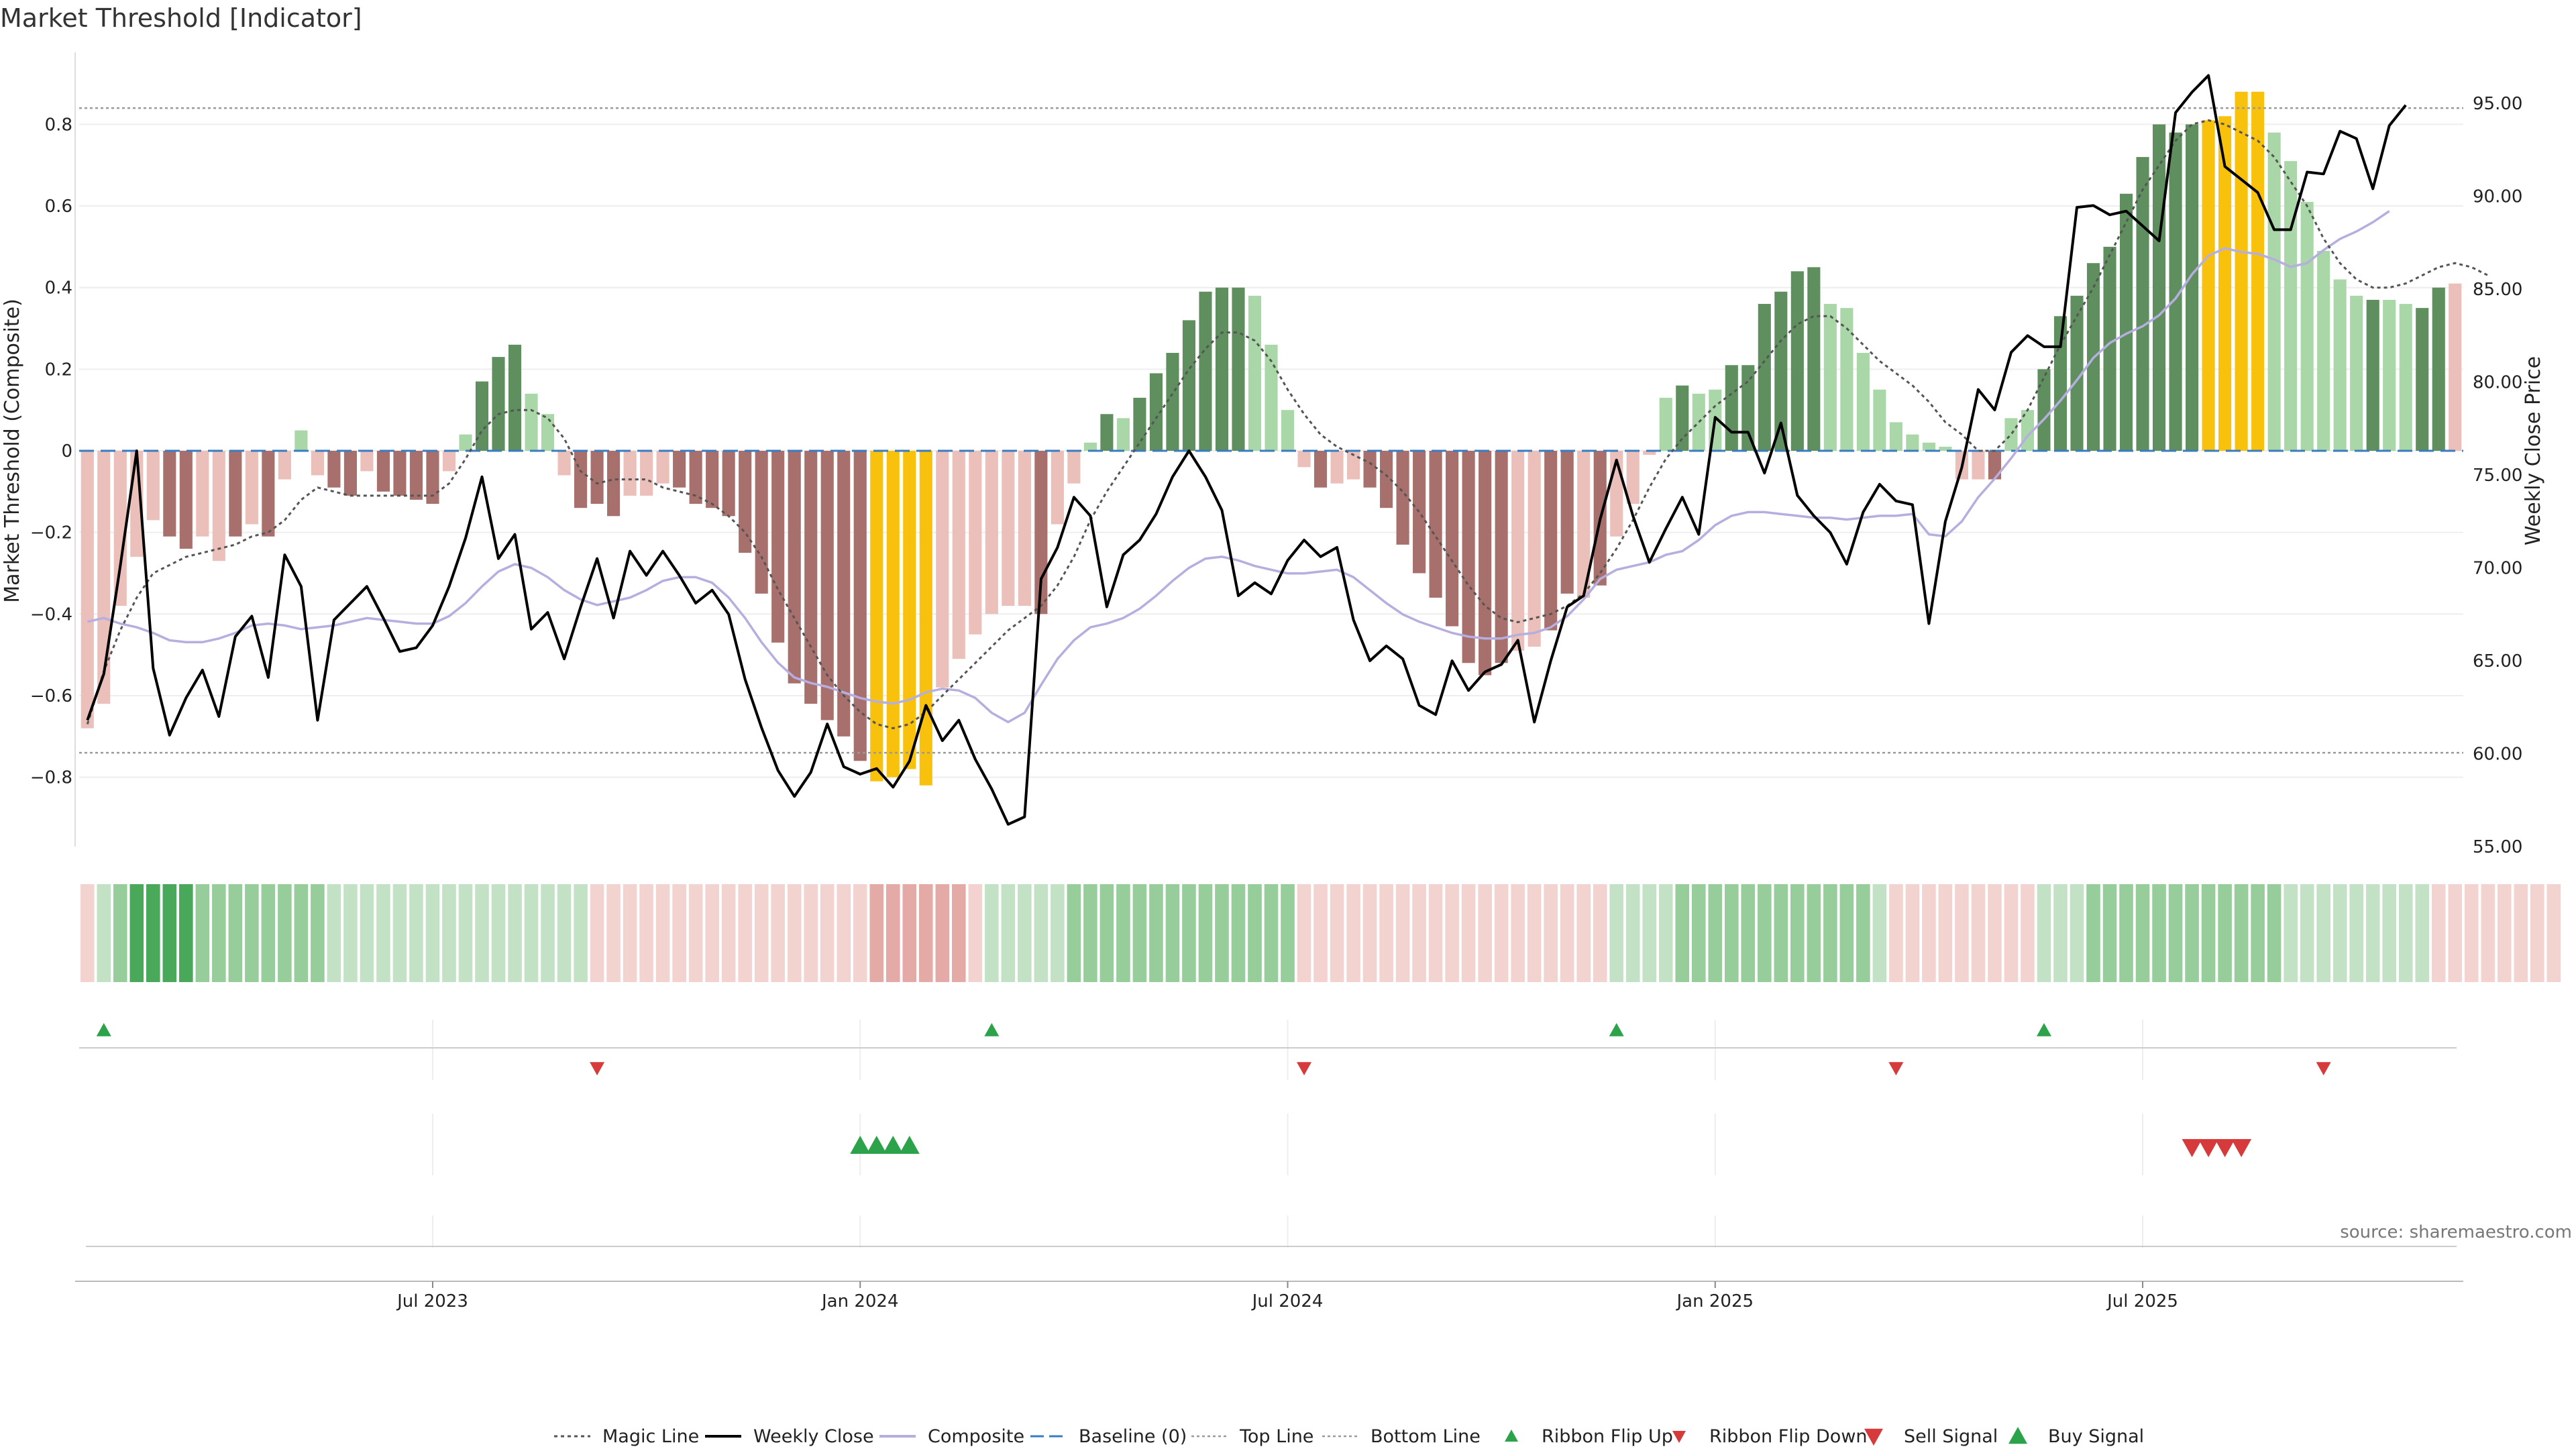 The height and width of the screenshot is (1449, 2576). Describe the element at coordinates (51, 533) in the screenshot. I see `y-tick-label: −0.2` at that location.